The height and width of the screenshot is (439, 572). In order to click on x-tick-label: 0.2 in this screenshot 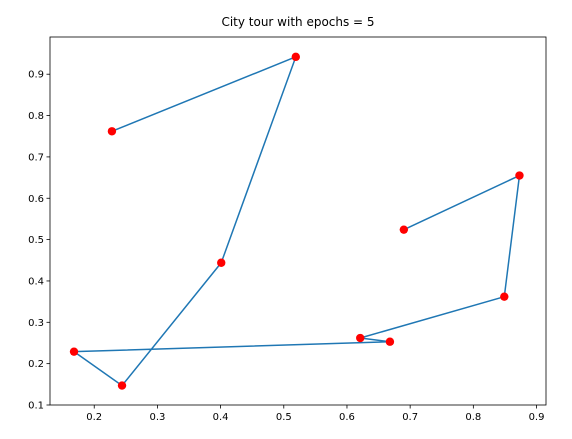, I will do `click(94, 417)`.